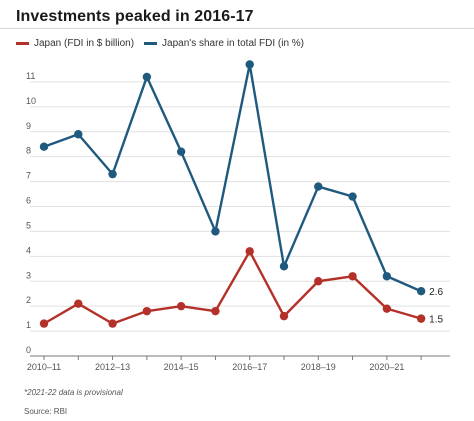 This screenshot has height=421, width=474. I want to click on y-tick-label: 6, so click(28, 201).